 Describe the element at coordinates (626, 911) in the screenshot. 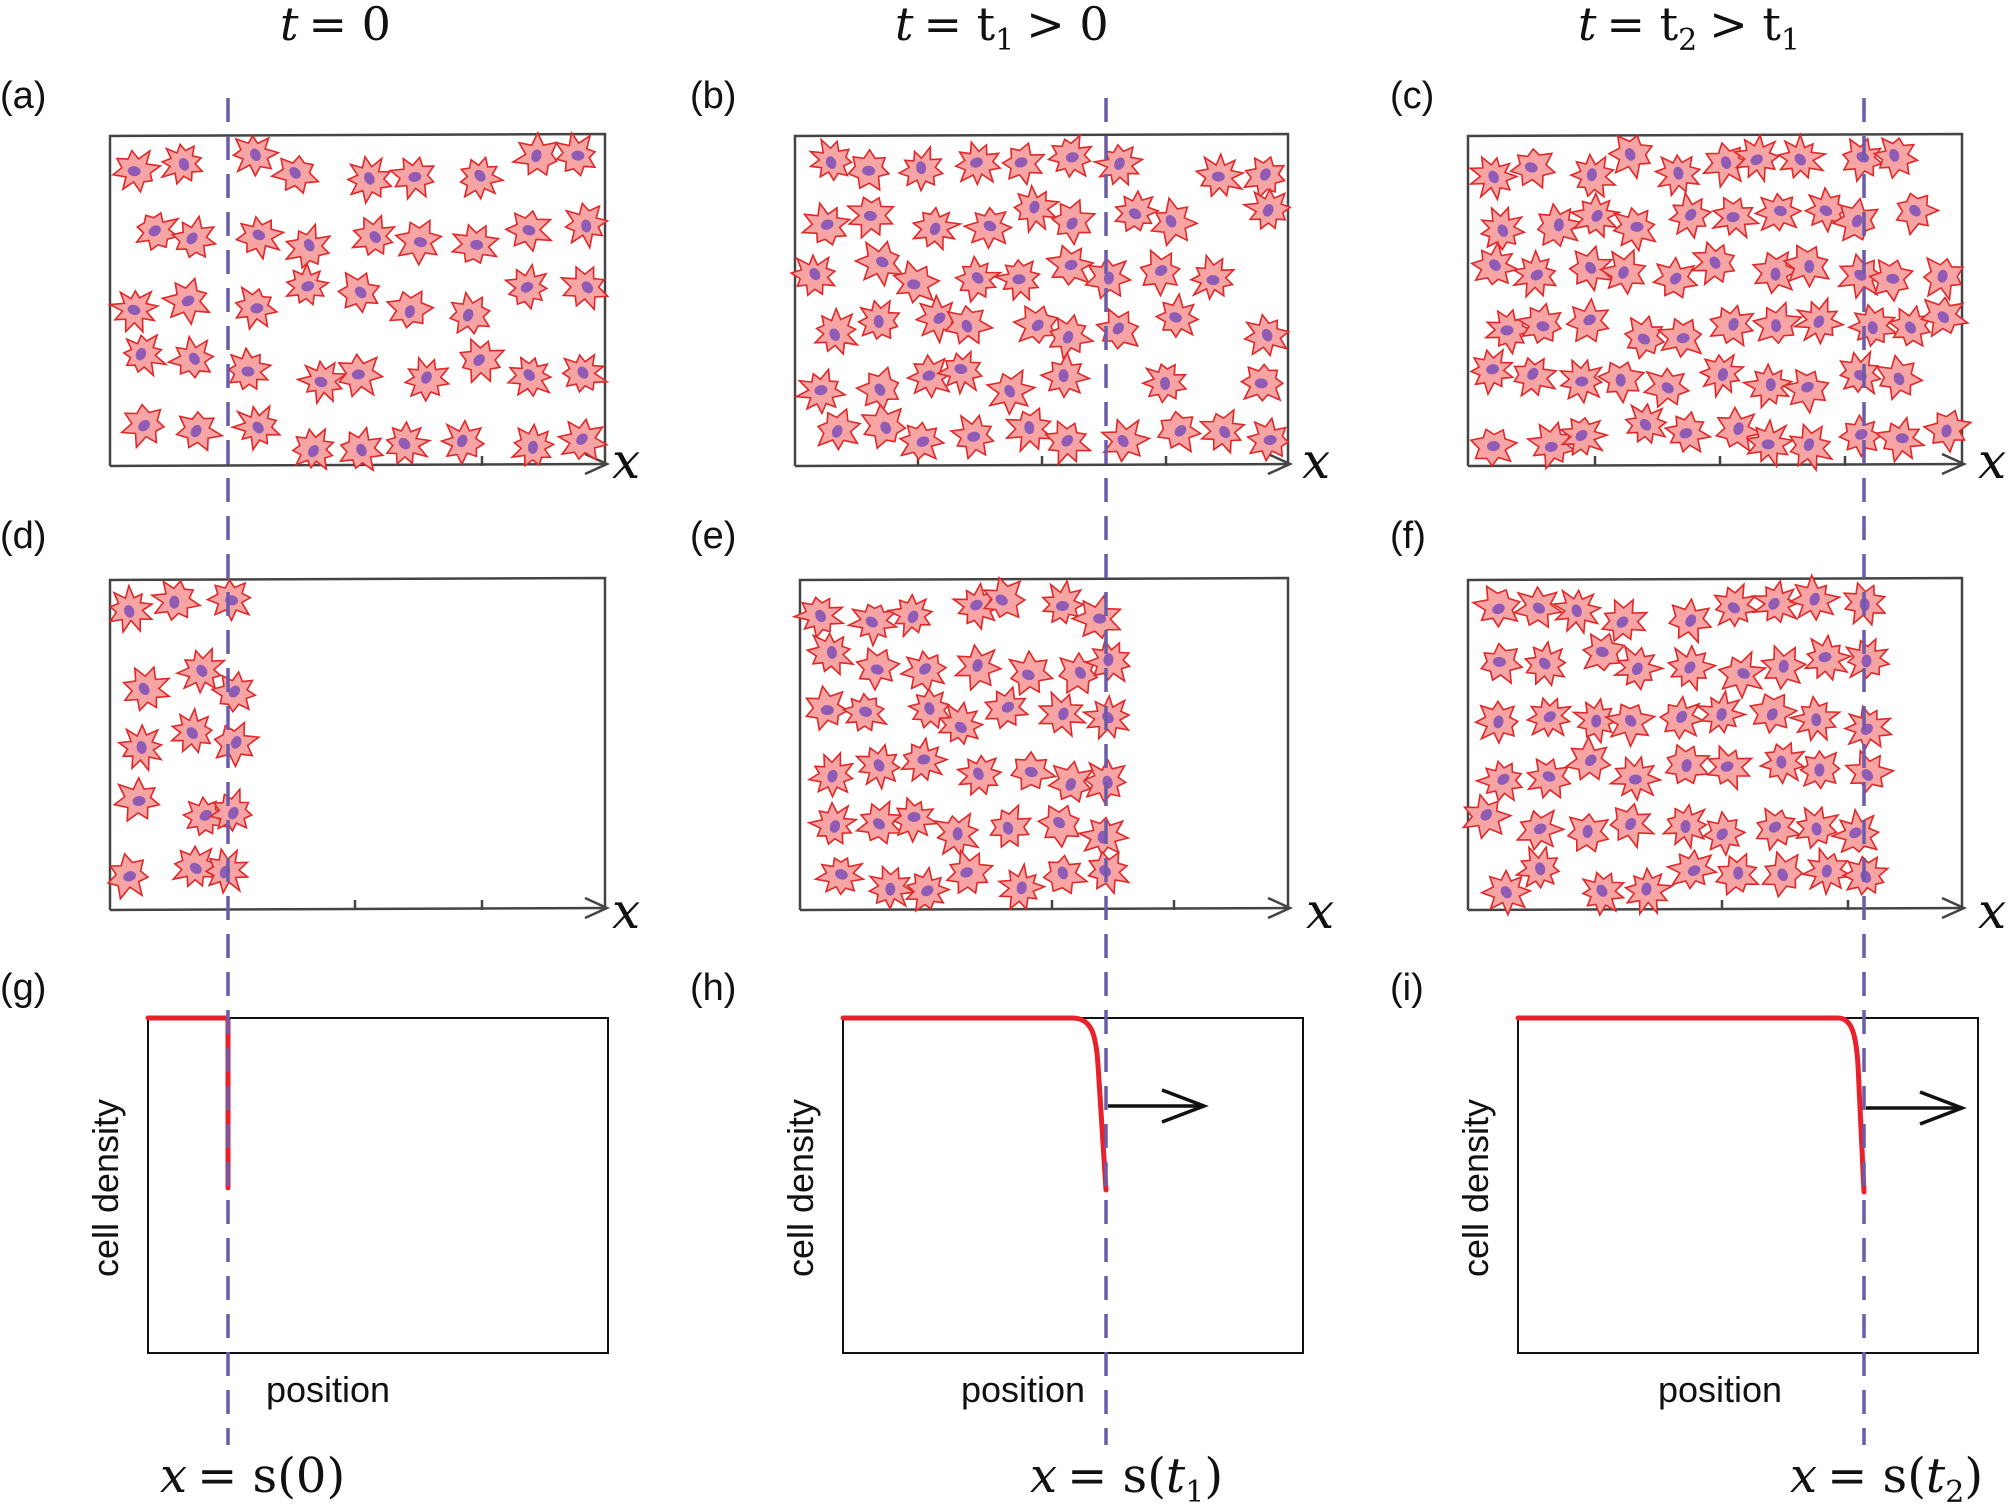

I see `axis-symbol-d: x` at that location.